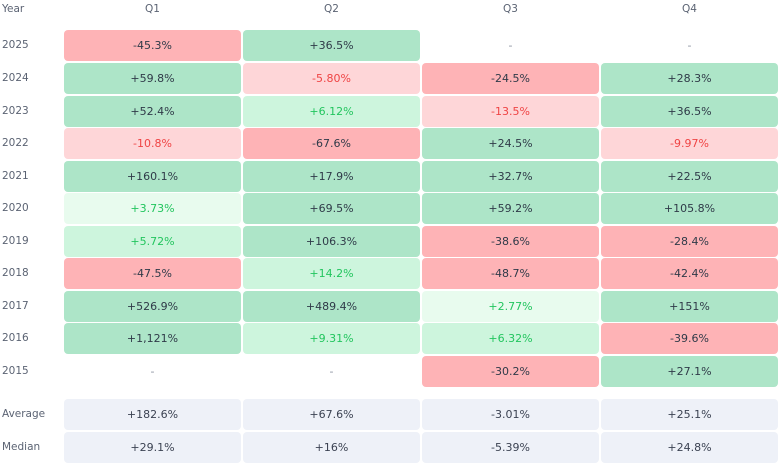 The height and width of the screenshot is (471, 780). What do you see at coordinates (331, 447) in the screenshot?
I see `median-cell: +16%` at bounding box center [331, 447].